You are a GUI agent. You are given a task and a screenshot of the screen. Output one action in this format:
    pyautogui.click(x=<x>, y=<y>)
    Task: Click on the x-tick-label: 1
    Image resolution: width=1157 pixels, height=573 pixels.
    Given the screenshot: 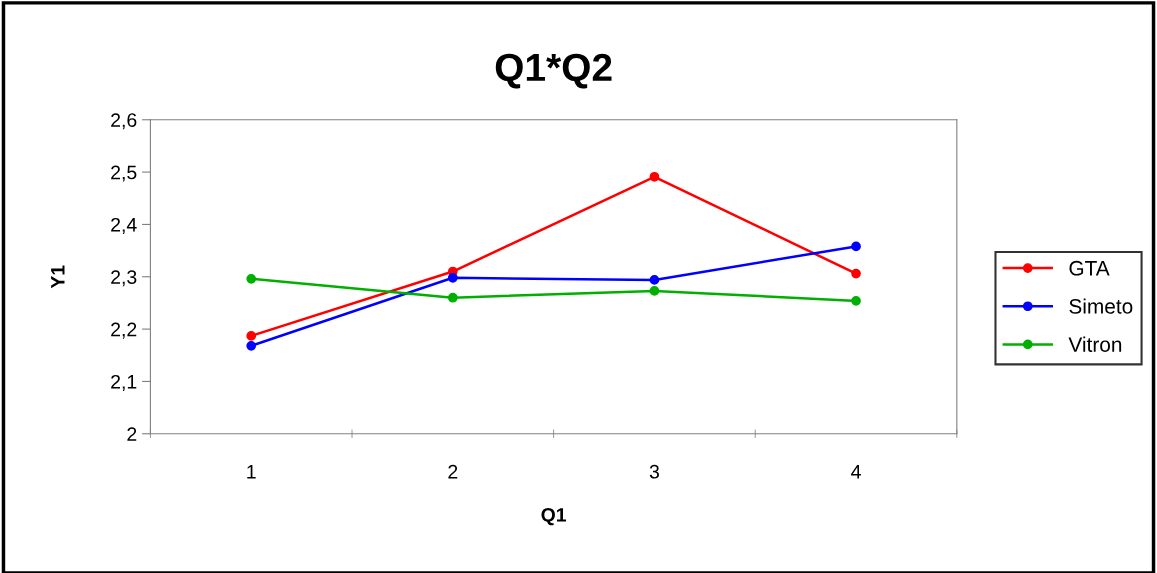 What is the action you would take?
    pyautogui.click(x=251, y=472)
    